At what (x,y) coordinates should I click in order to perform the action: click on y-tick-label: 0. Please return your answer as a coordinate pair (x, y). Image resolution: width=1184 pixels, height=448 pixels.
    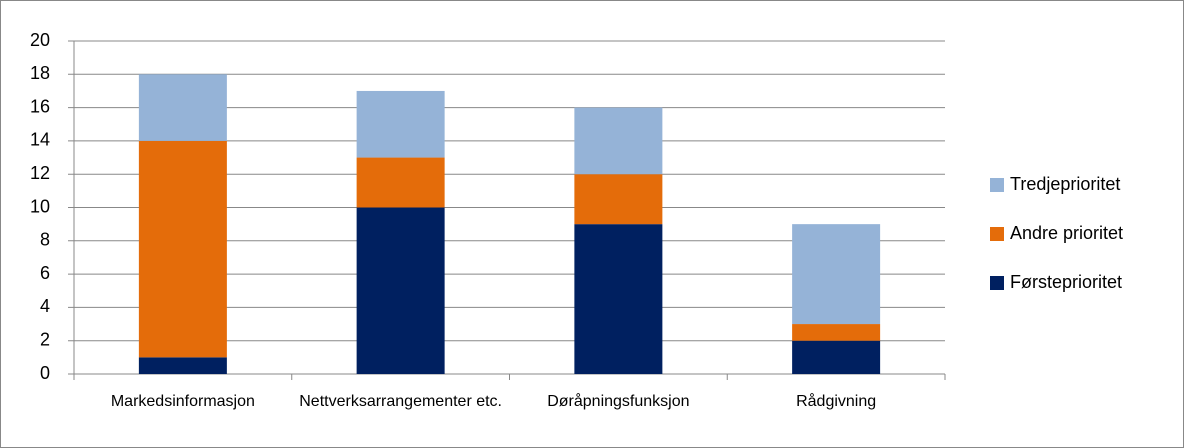
    Looking at the image, I should click on (45, 373).